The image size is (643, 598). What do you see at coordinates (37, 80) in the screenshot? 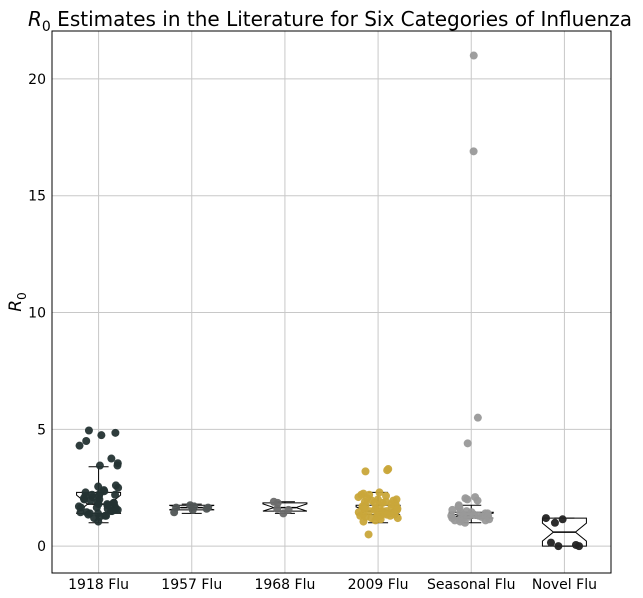
I see `y-tick-label: 20` at bounding box center [37, 80].